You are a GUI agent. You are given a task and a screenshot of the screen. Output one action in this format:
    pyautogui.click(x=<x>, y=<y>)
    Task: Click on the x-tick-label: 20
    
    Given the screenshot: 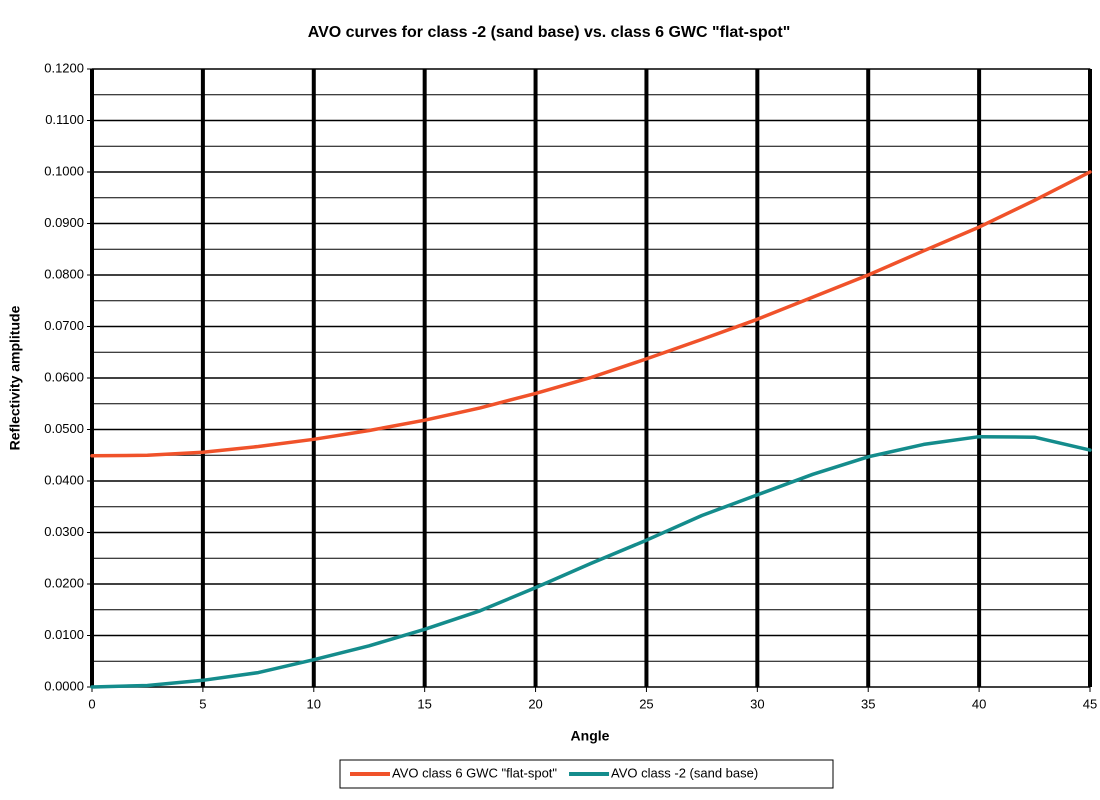 What is the action you would take?
    pyautogui.click(x=535, y=703)
    